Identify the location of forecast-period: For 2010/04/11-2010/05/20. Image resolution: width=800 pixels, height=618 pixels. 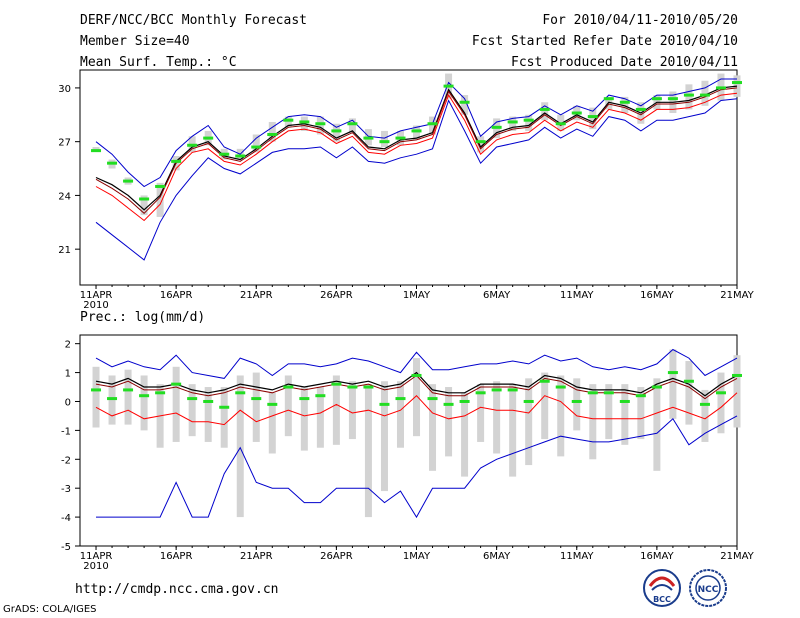
(640, 20).